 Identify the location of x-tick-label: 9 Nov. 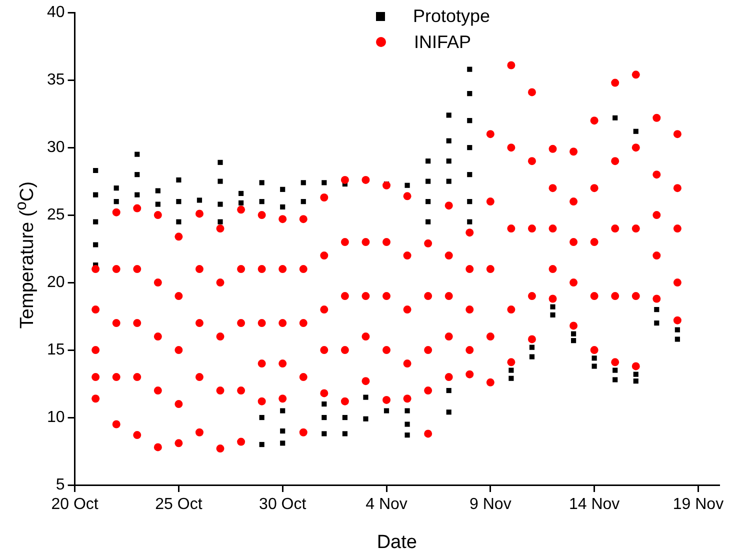
(491, 505).